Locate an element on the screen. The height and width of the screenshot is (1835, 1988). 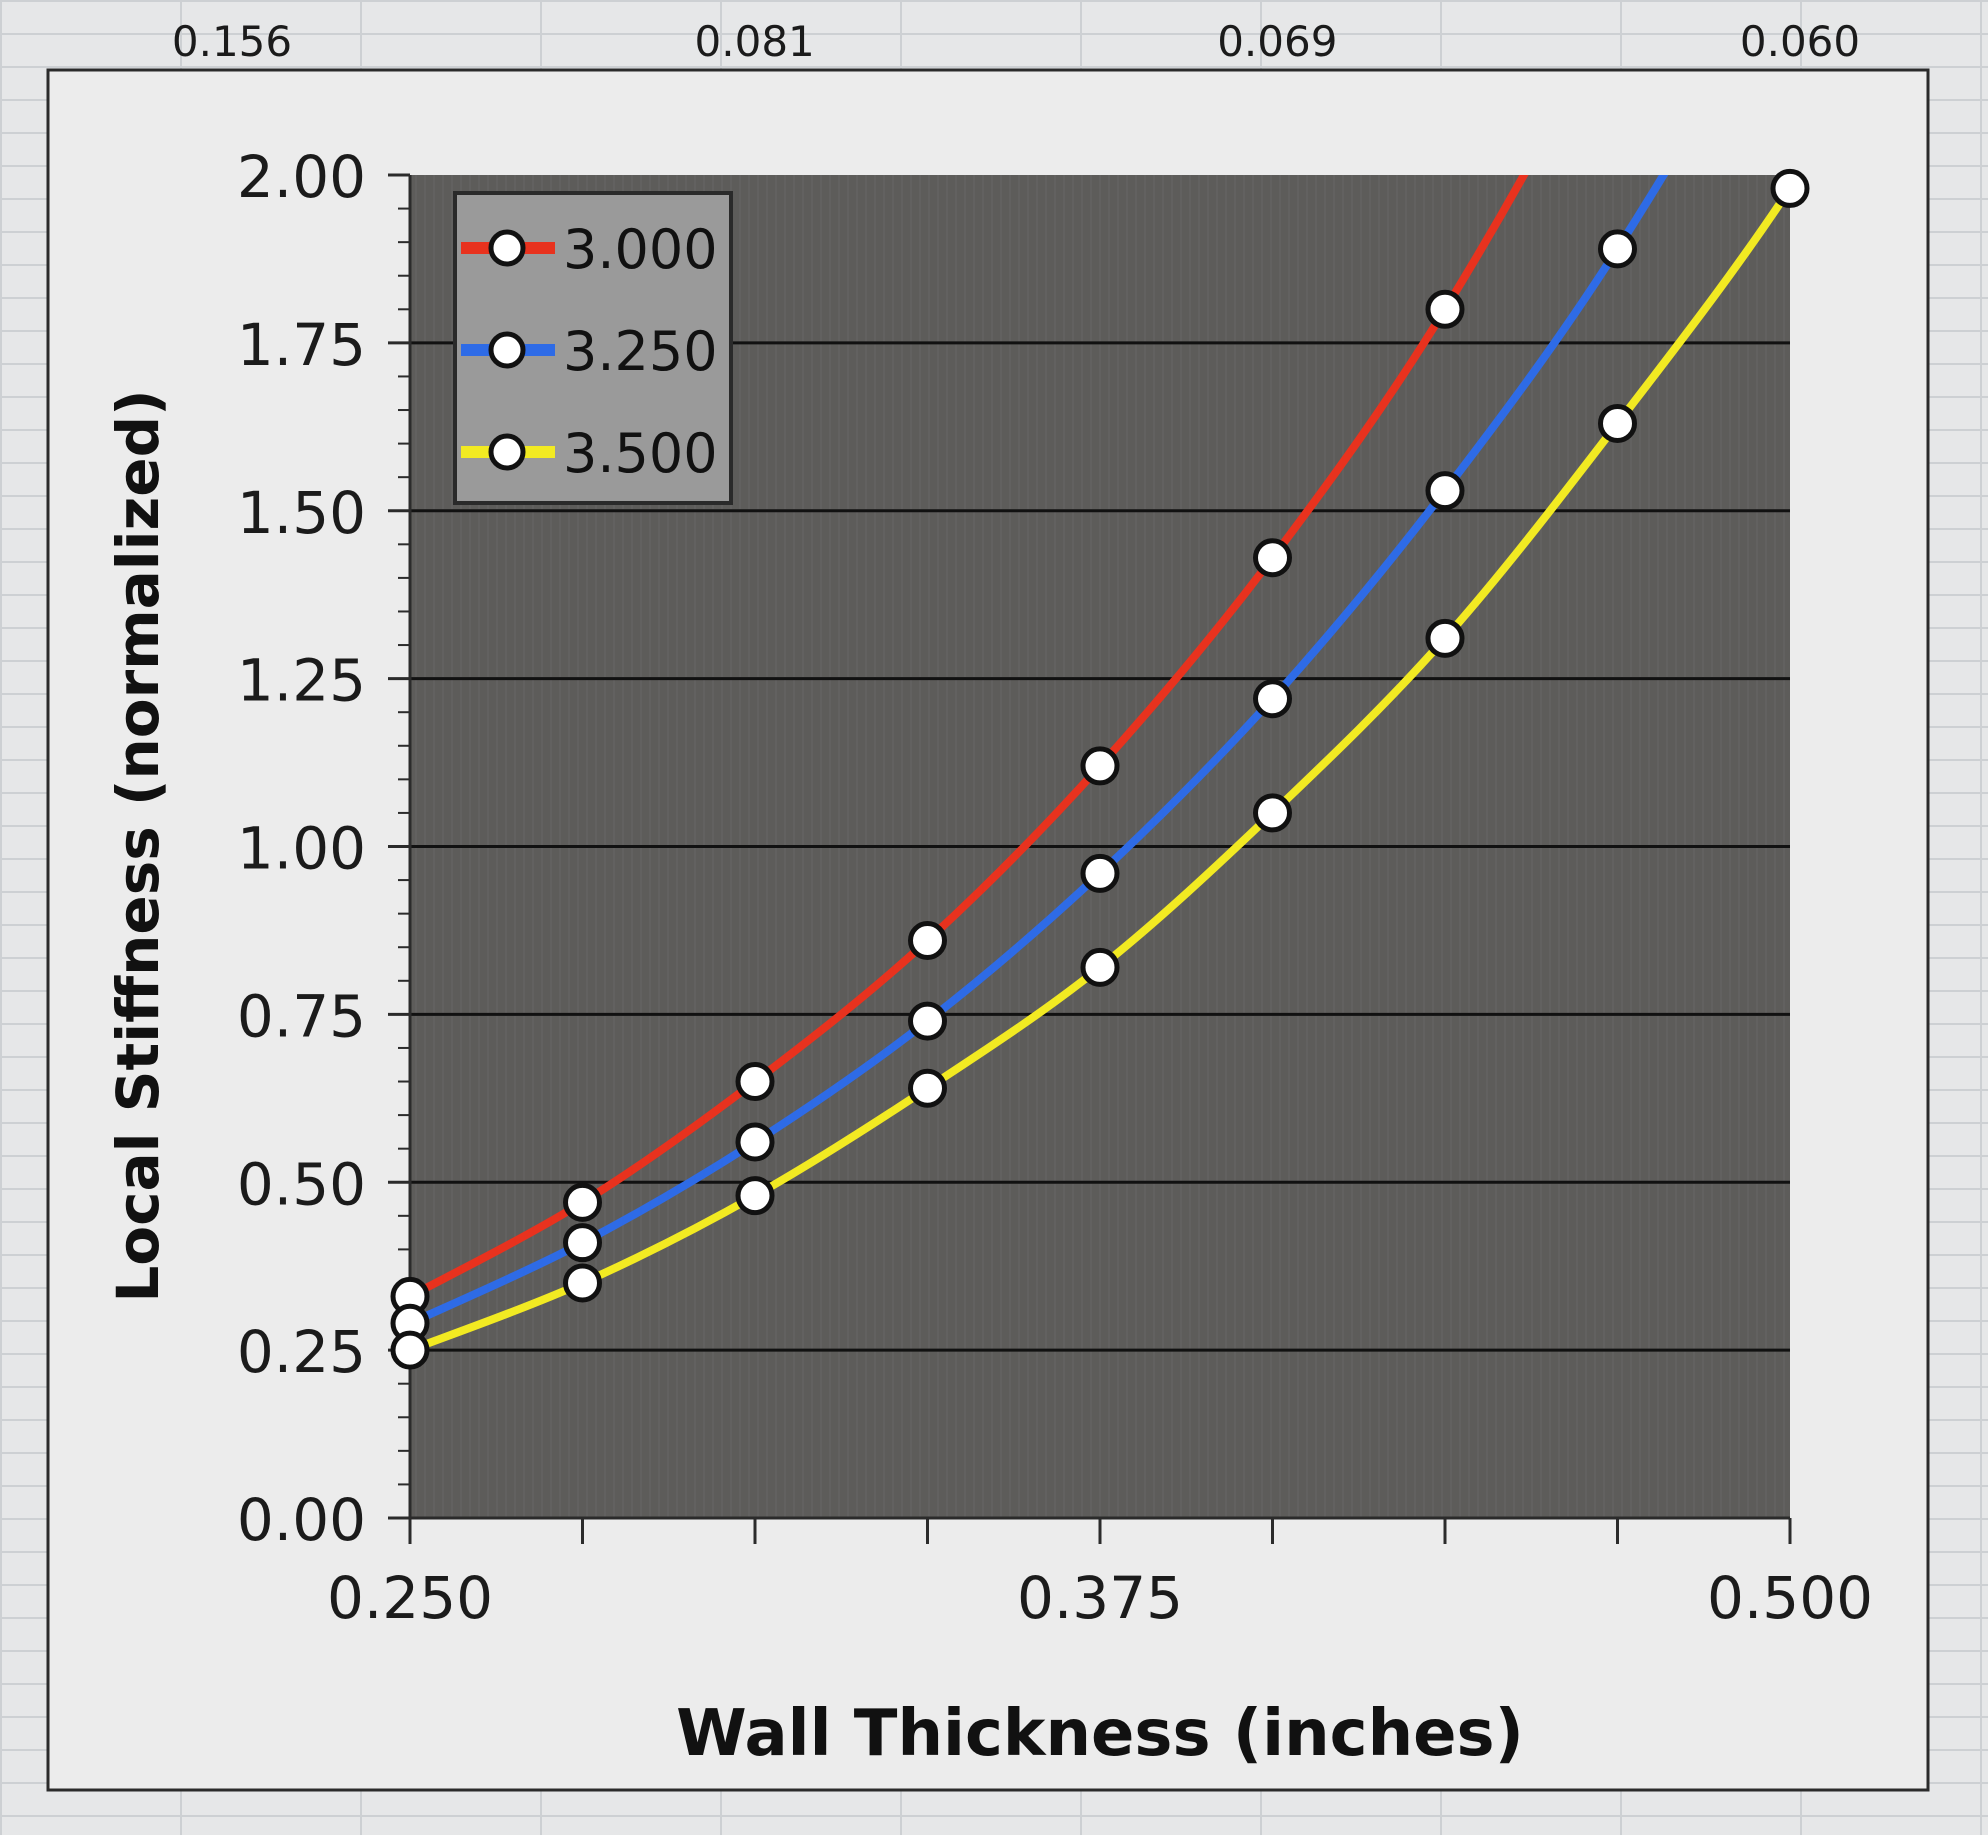
secondary-x-tick-label: 0.081 is located at coordinates (755, 41).